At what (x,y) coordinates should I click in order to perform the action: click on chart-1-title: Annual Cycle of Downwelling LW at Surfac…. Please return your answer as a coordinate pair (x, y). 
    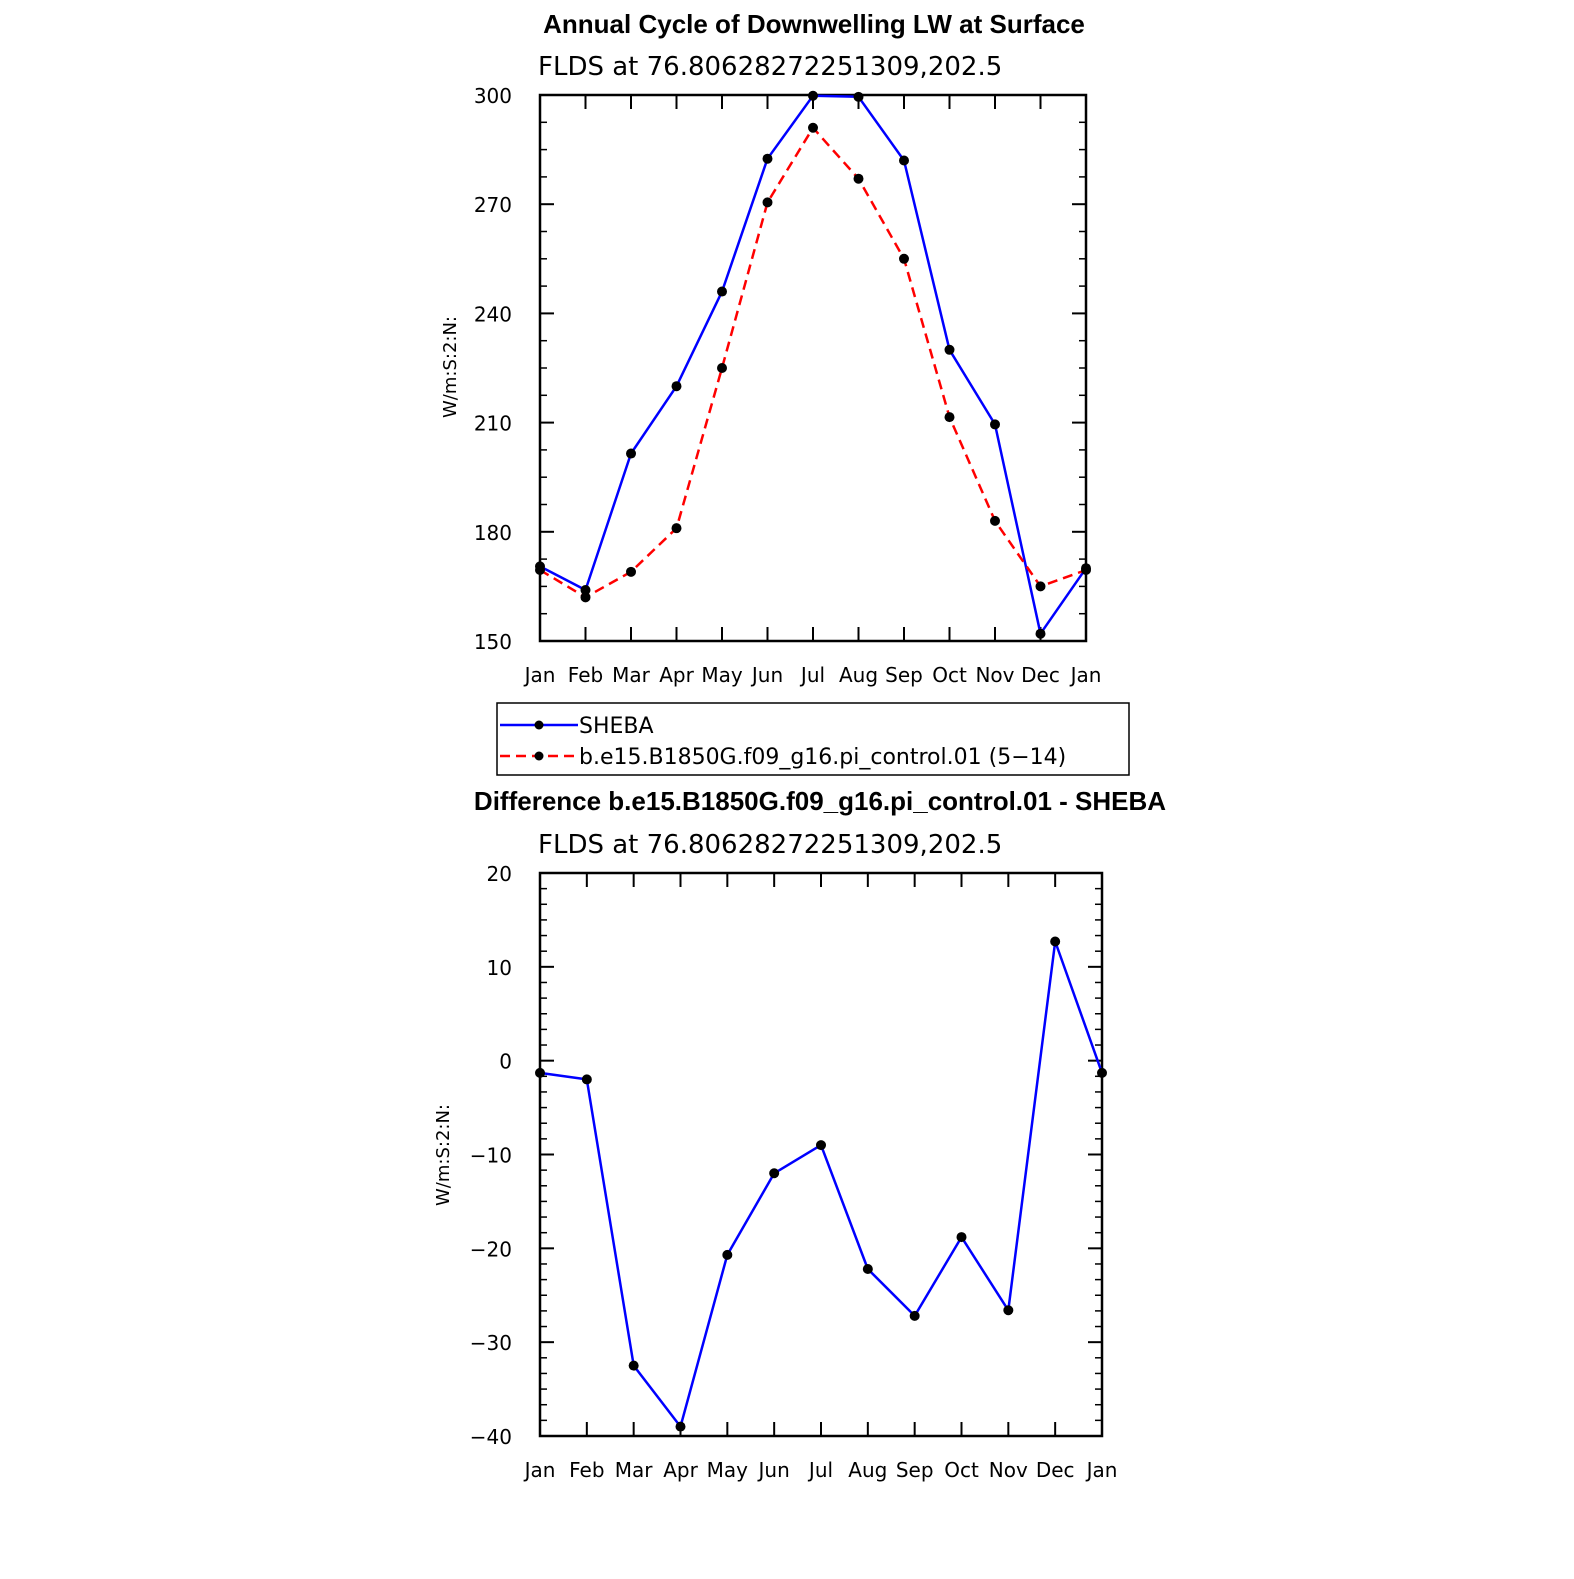
    Looking at the image, I should click on (814, 24).